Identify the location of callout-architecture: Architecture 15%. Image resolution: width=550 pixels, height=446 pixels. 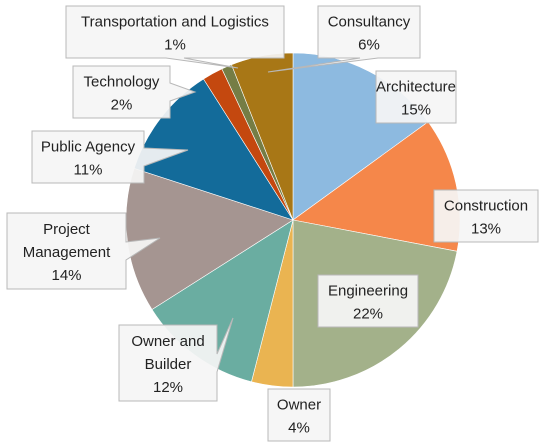
(416, 97).